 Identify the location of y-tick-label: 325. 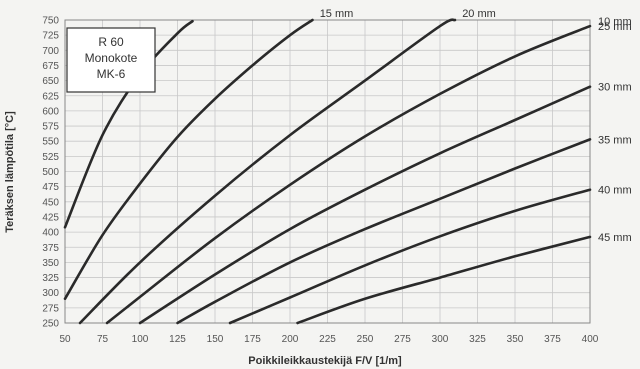
(50, 278).